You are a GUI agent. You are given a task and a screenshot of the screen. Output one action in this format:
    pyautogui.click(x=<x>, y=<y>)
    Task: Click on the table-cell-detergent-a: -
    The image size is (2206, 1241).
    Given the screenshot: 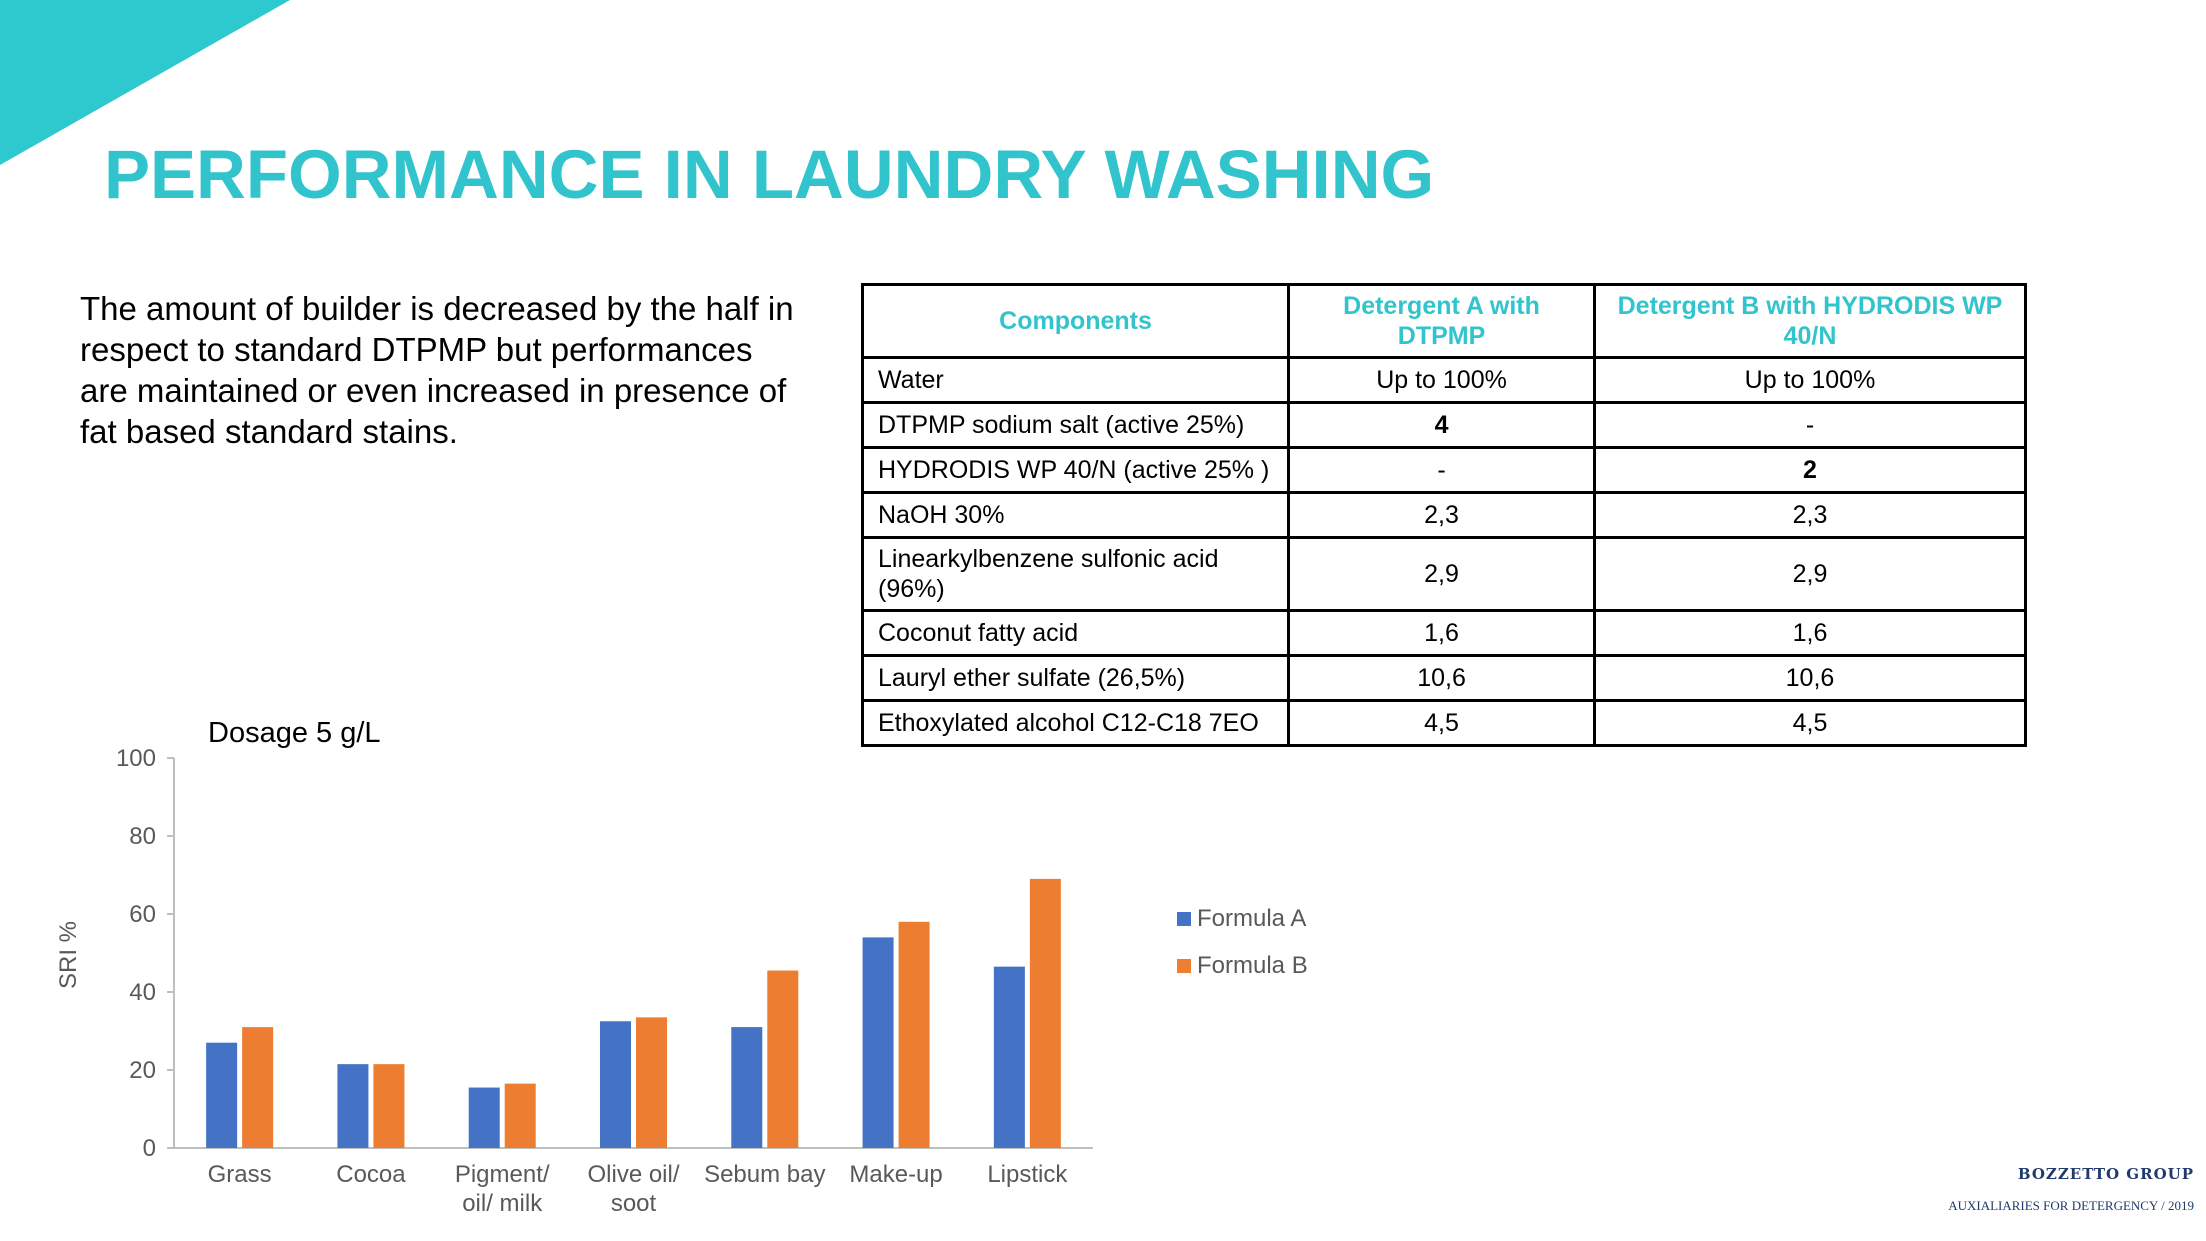 What is the action you would take?
    pyautogui.click(x=1441, y=470)
    